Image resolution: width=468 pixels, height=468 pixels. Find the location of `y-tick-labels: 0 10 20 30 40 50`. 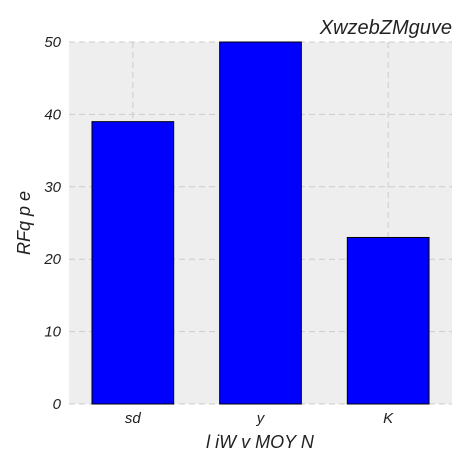

y-tick-labels: 0 10 20 30 40 50 is located at coordinates (52, 223).